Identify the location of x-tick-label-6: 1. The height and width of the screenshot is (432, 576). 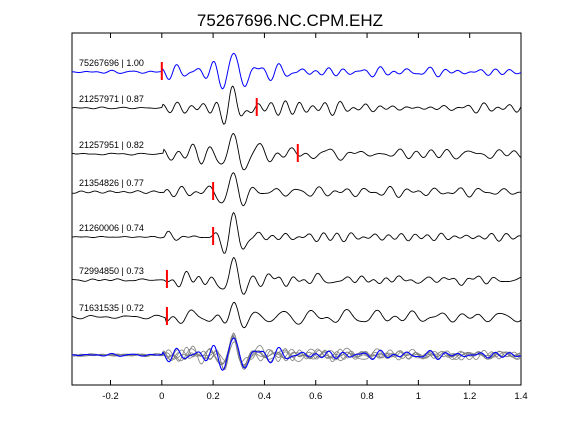
(418, 396).